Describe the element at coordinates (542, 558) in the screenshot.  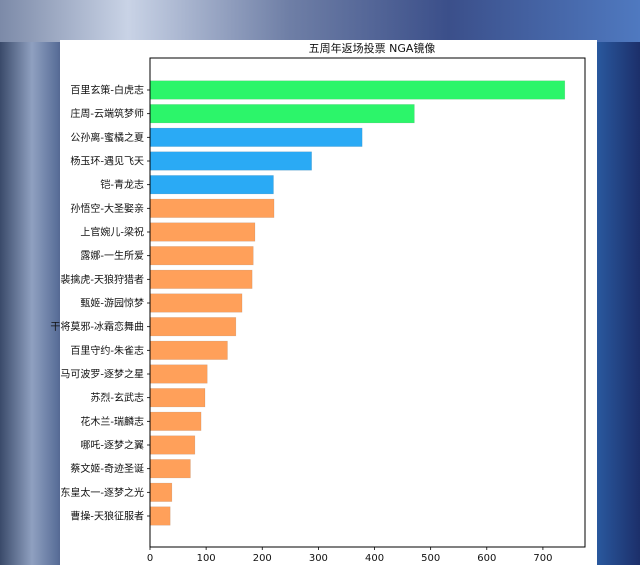
I see `x-tick-label: 700` at that location.